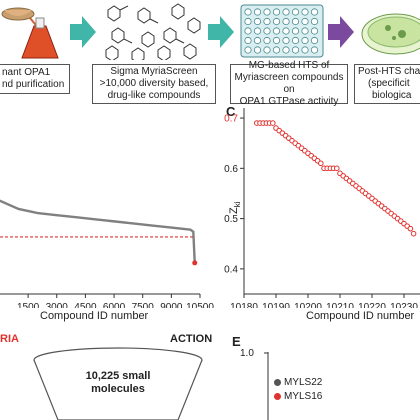 Image resolution: width=420 pixels, height=420 pixels. Describe the element at coordinates (289, 101) in the screenshot. I see `step3-line3: OPA1 GTPase activity` at that location.